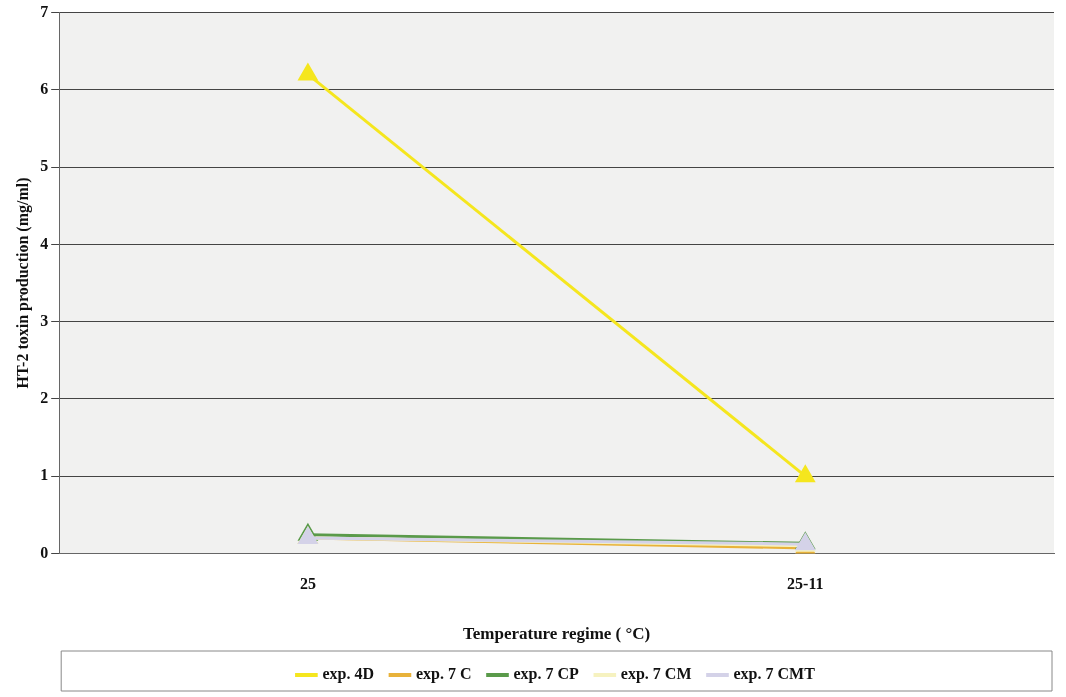 The width and height of the screenshot is (1066, 697). I want to click on y-tick-label: 6, so click(44, 88).